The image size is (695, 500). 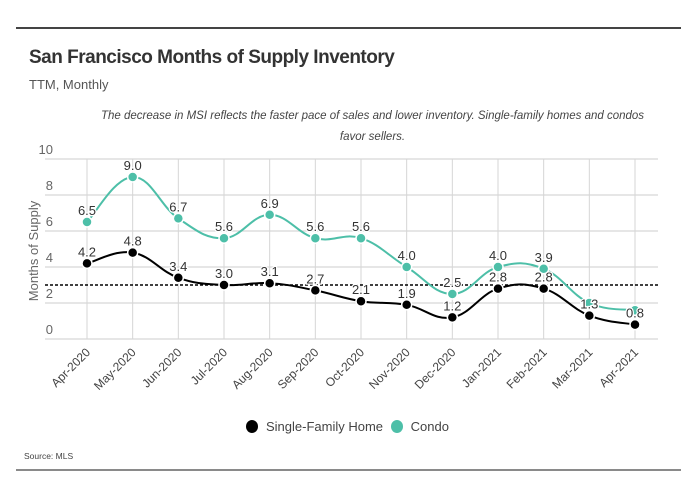 I want to click on legend: Single-Family Home Condo, so click(x=347, y=427).